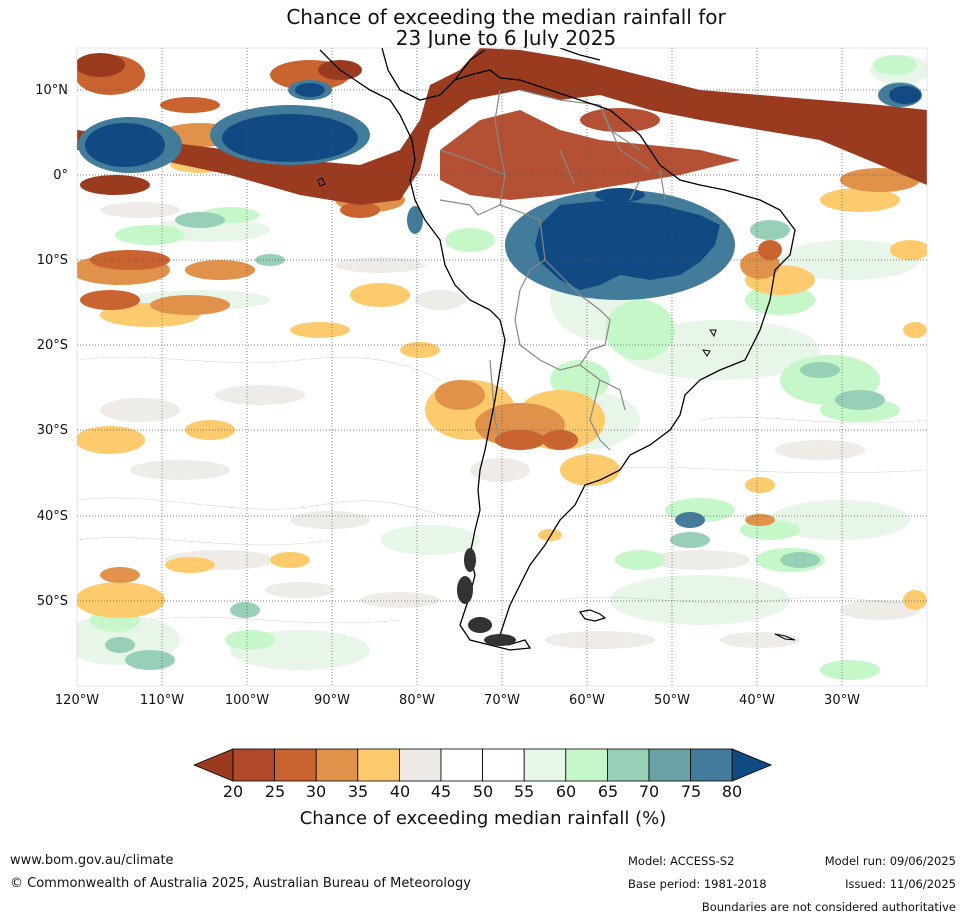 Image resolution: width=965 pixels, height=919 pixels. What do you see at coordinates (524, 791) in the screenshot?
I see `colorbar-tick-55: 55` at bounding box center [524, 791].